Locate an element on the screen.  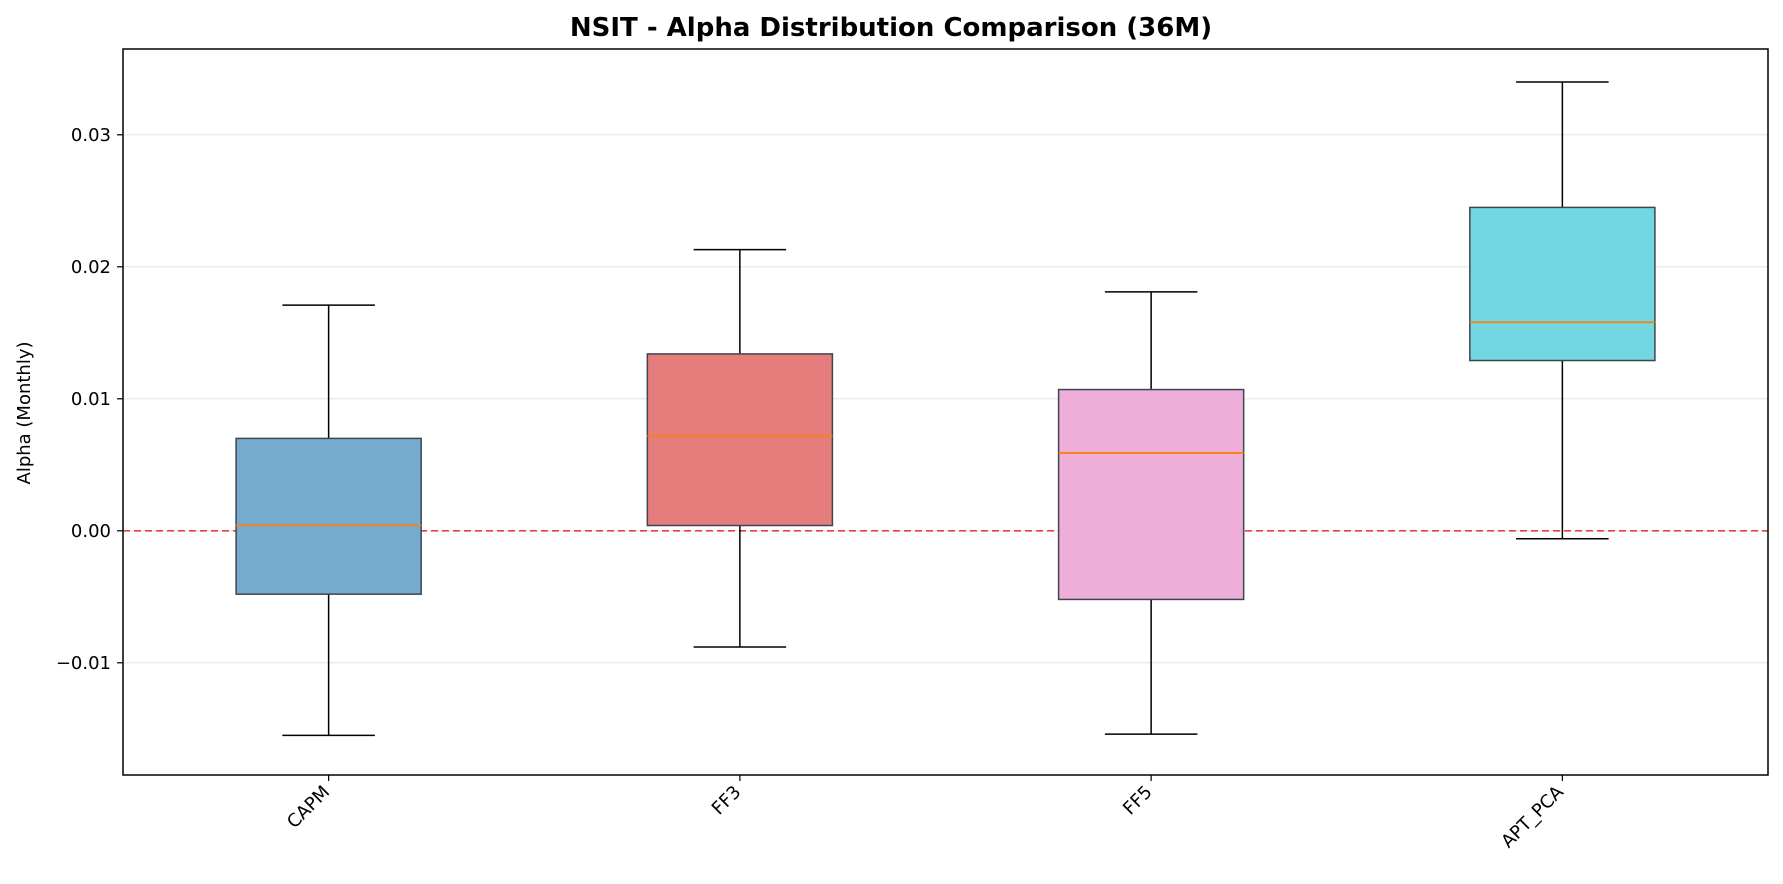
x-tick-label: FF3 is located at coordinates (727, 801).